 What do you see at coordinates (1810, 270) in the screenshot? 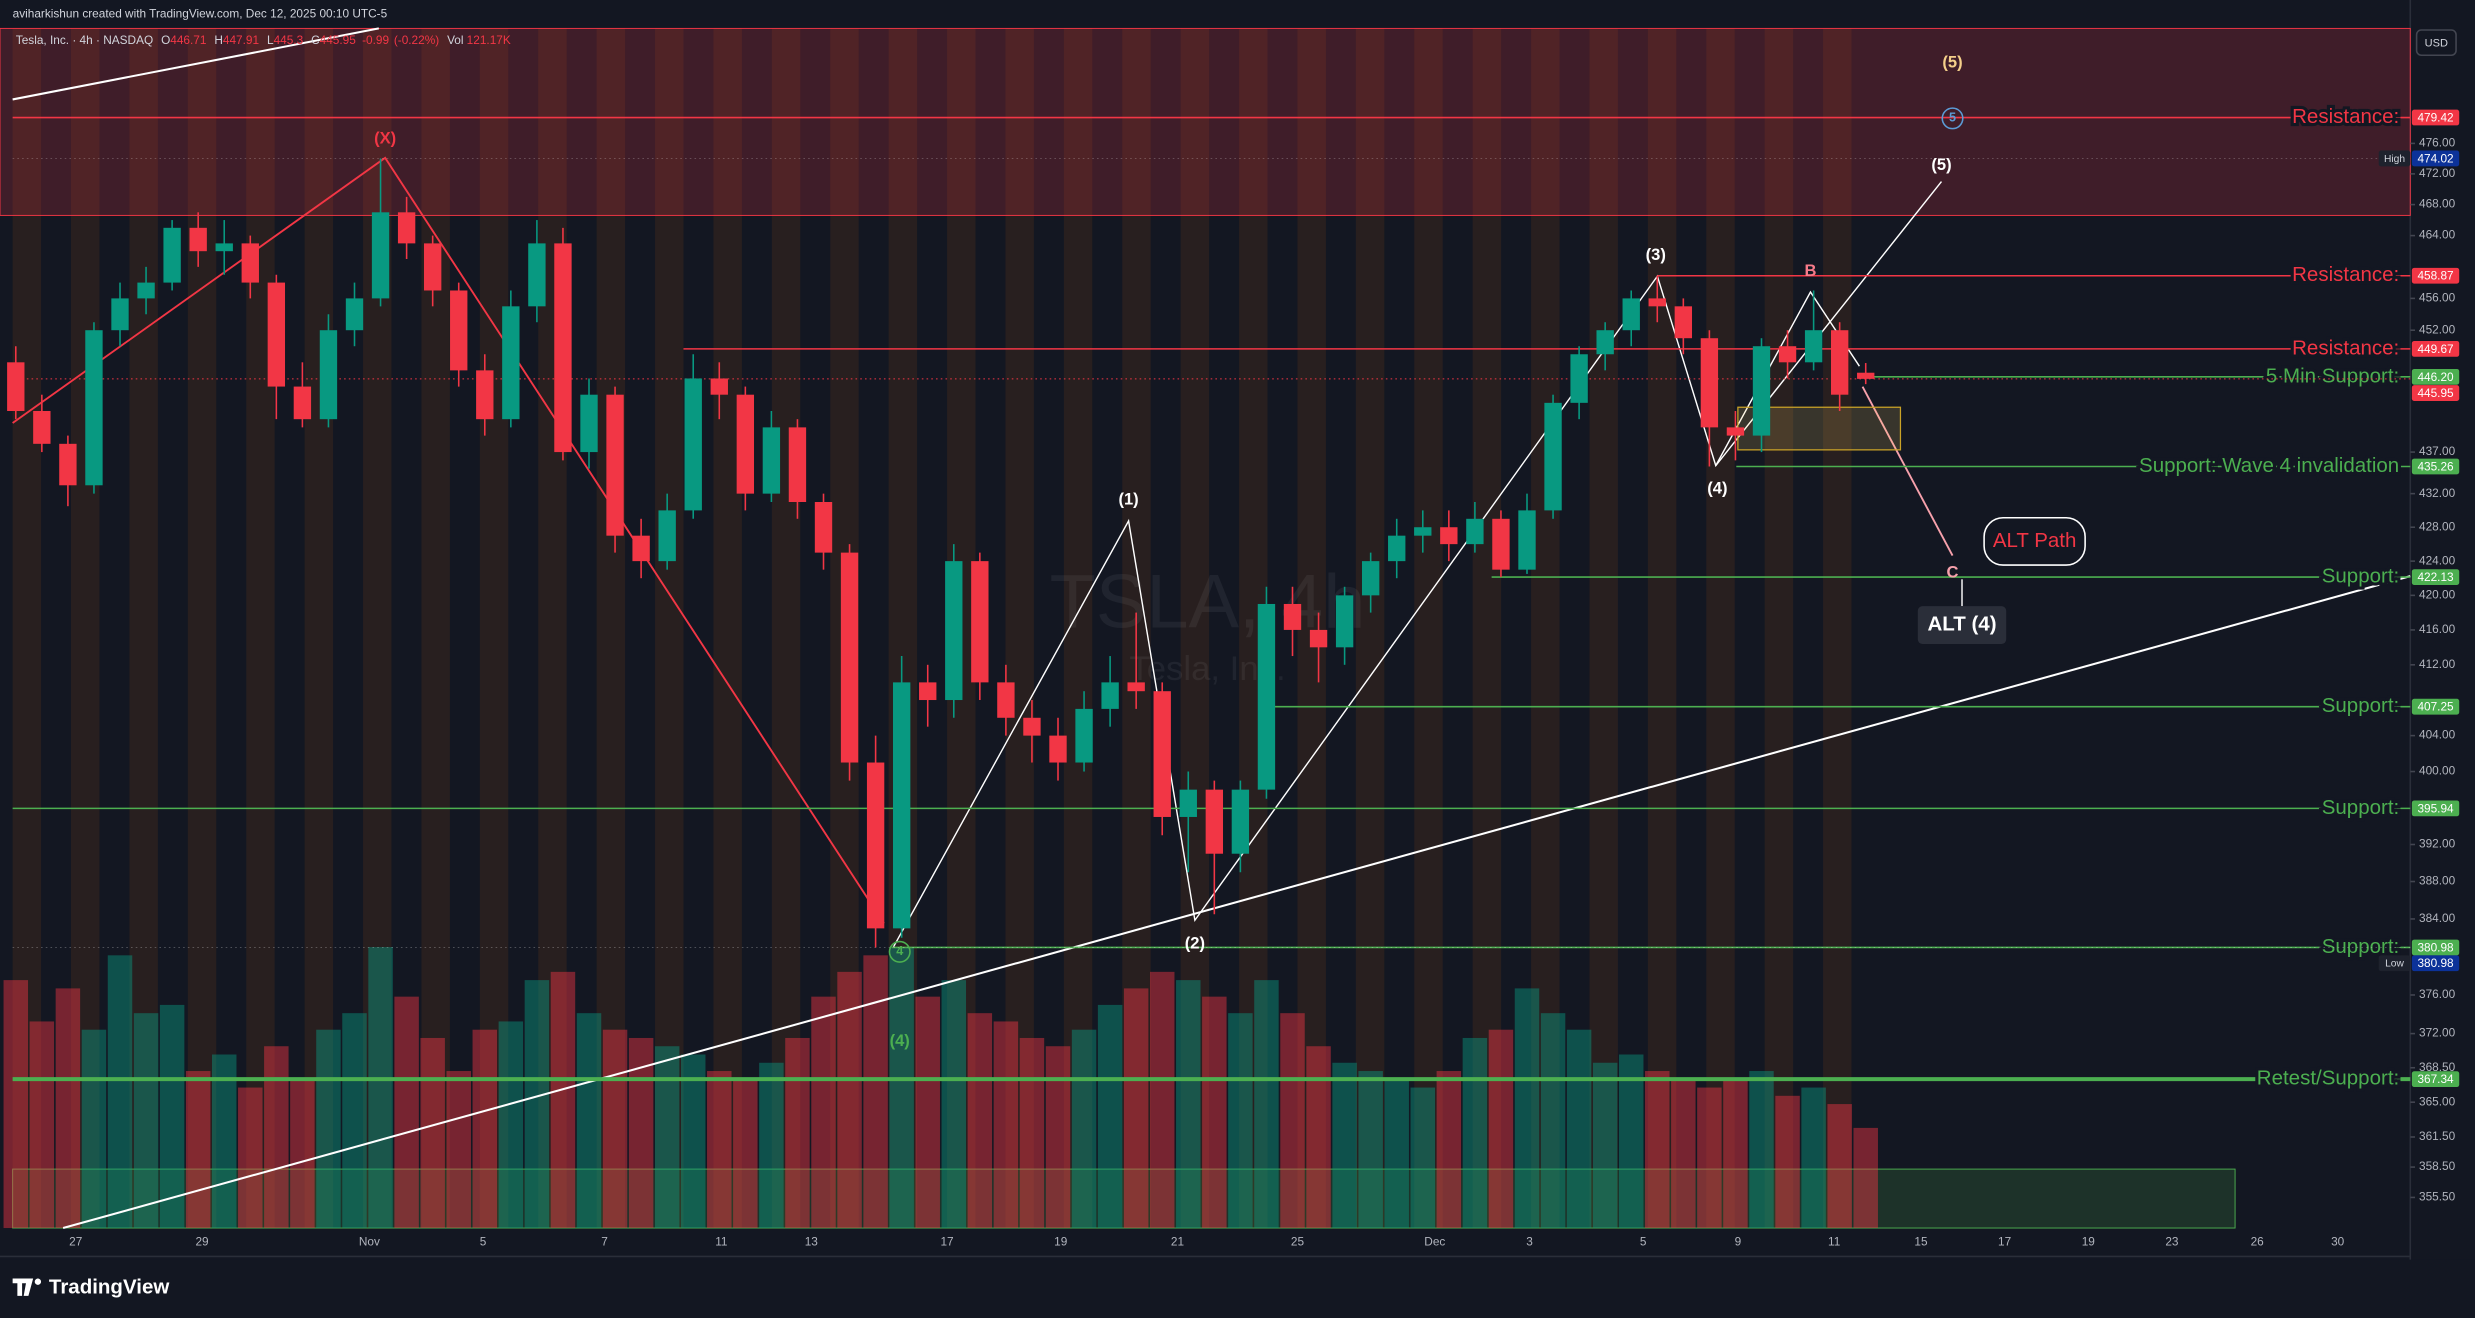
I see `wave-label: B` at bounding box center [1810, 270].